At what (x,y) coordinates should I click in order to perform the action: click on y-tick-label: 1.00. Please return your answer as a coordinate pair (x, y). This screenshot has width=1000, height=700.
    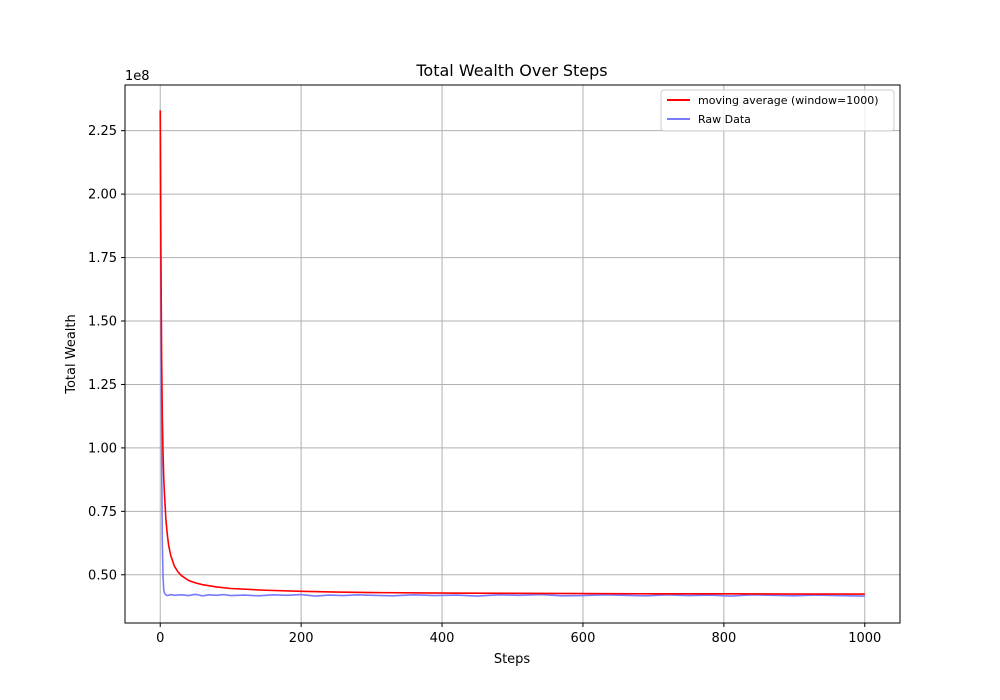
    Looking at the image, I should click on (102, 448).